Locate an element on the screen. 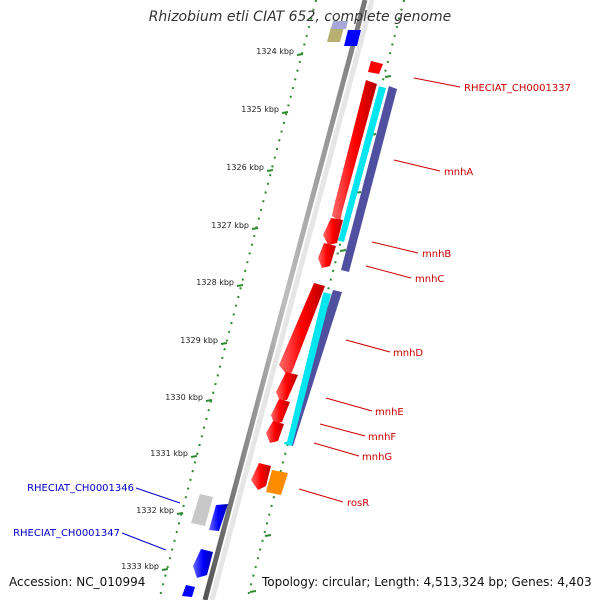 The width and height of the screenshot is (600, 600). gene-mnhA is located at coordinates (354, 151).